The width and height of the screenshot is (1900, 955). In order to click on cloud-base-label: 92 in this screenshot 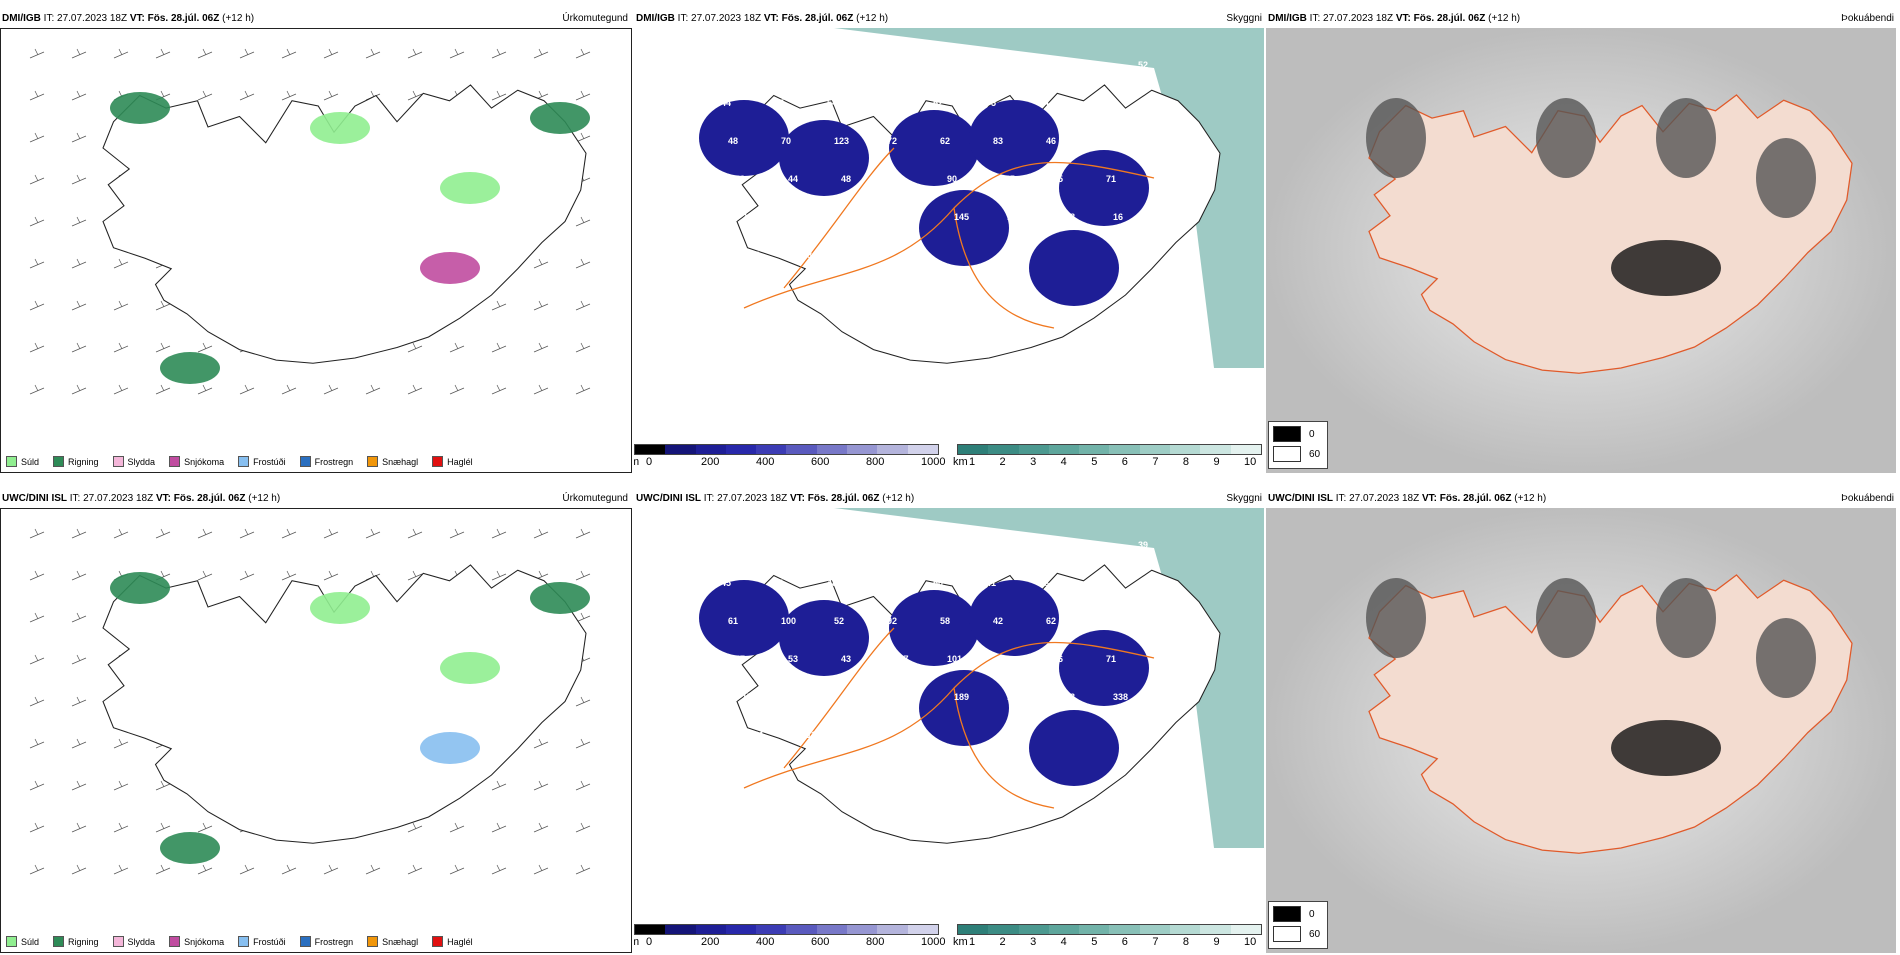, I will do `click(892, 621)`.